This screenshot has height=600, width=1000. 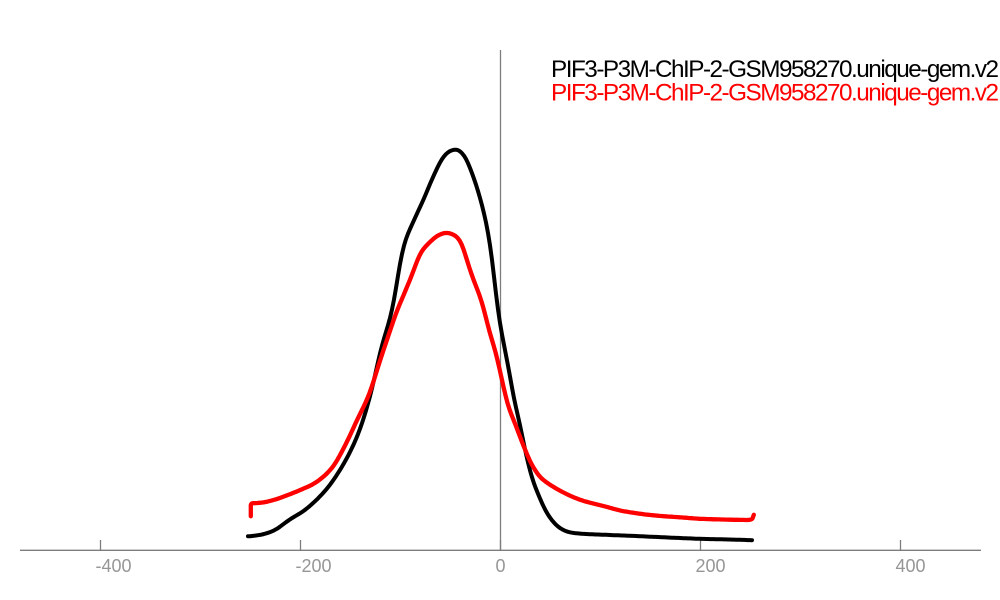 What do you see at coordinates (711, 566) in the screenshot?
I see `svg-text: 200` at bounding box center [711, 566].